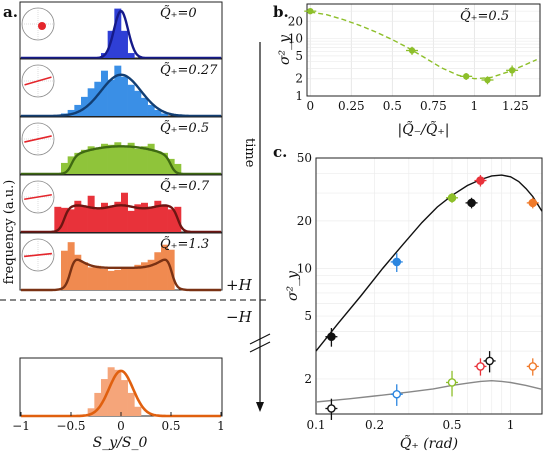 The width and height of the screenshot is (545, 452). What do you see at coordinates (433, 106) in the screenshot?
I see `x-tick-label: 0.75` at bounding box center [433, 106].